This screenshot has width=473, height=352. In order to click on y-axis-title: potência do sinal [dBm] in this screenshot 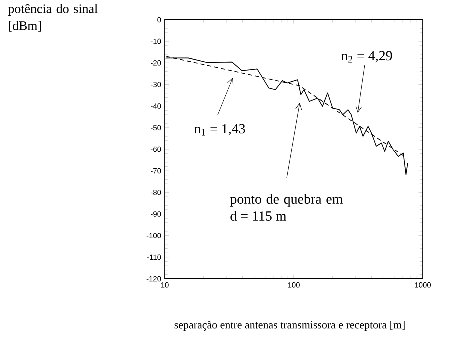, I will do `click(53, 18)`.